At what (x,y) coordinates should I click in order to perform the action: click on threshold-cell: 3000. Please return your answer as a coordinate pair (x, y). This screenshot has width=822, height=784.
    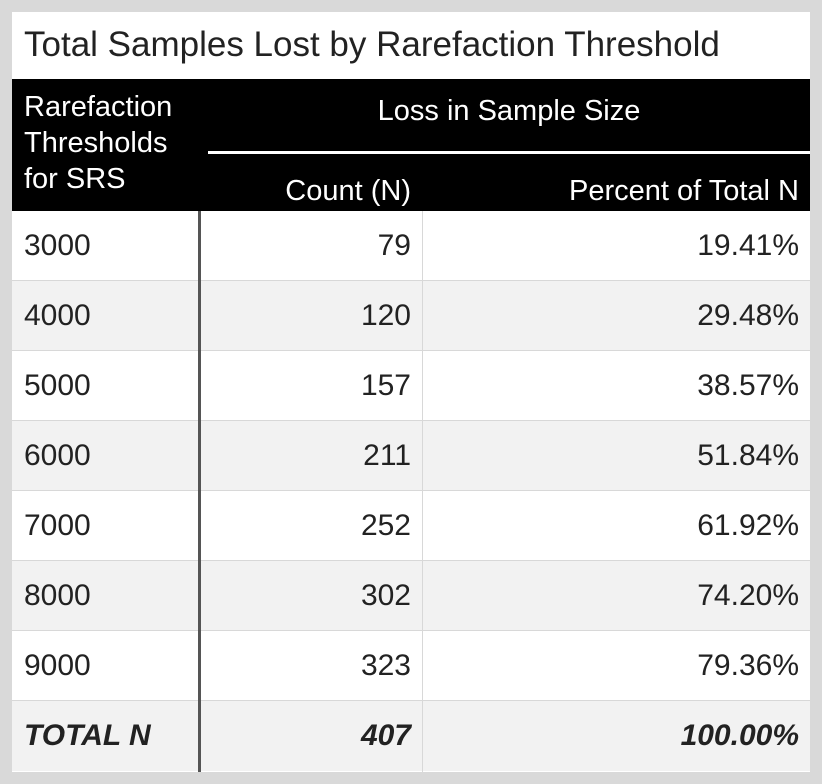
    Looking at the image, I should click on (57, 245).